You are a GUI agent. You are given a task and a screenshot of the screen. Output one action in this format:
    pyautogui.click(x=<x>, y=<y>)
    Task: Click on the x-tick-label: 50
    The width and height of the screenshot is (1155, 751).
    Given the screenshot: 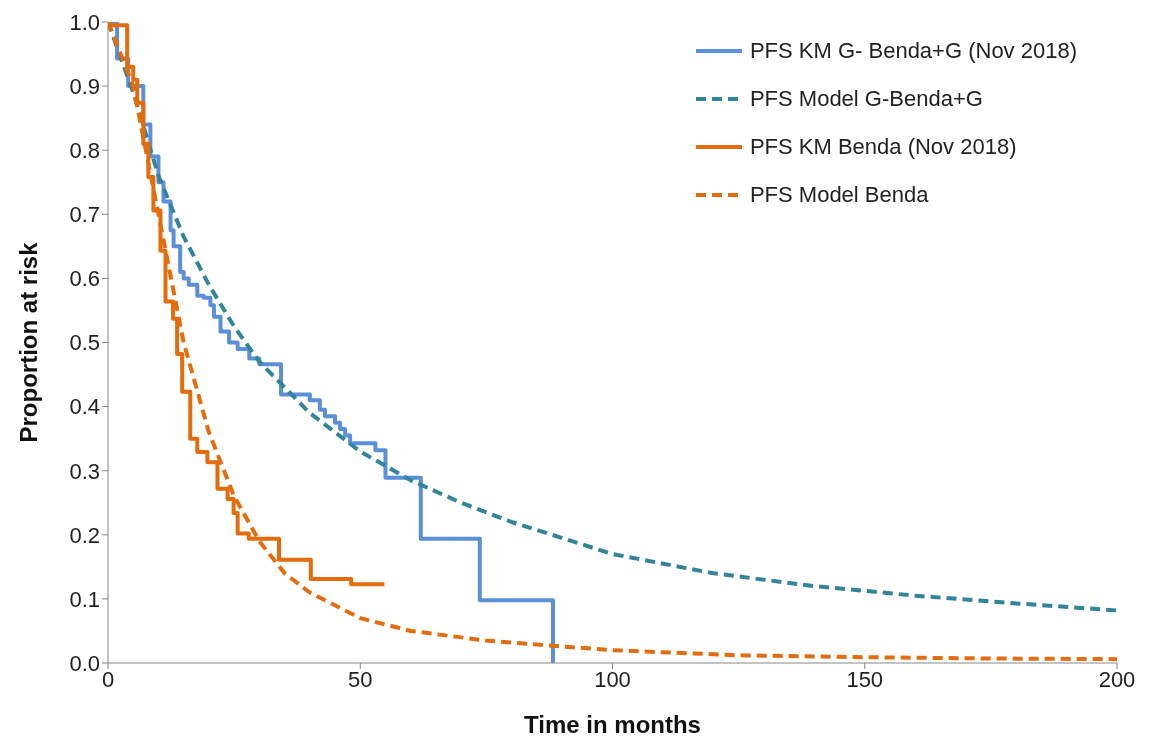 What is the action you would take?
    pyautogui.click(x=360, y=679)
    